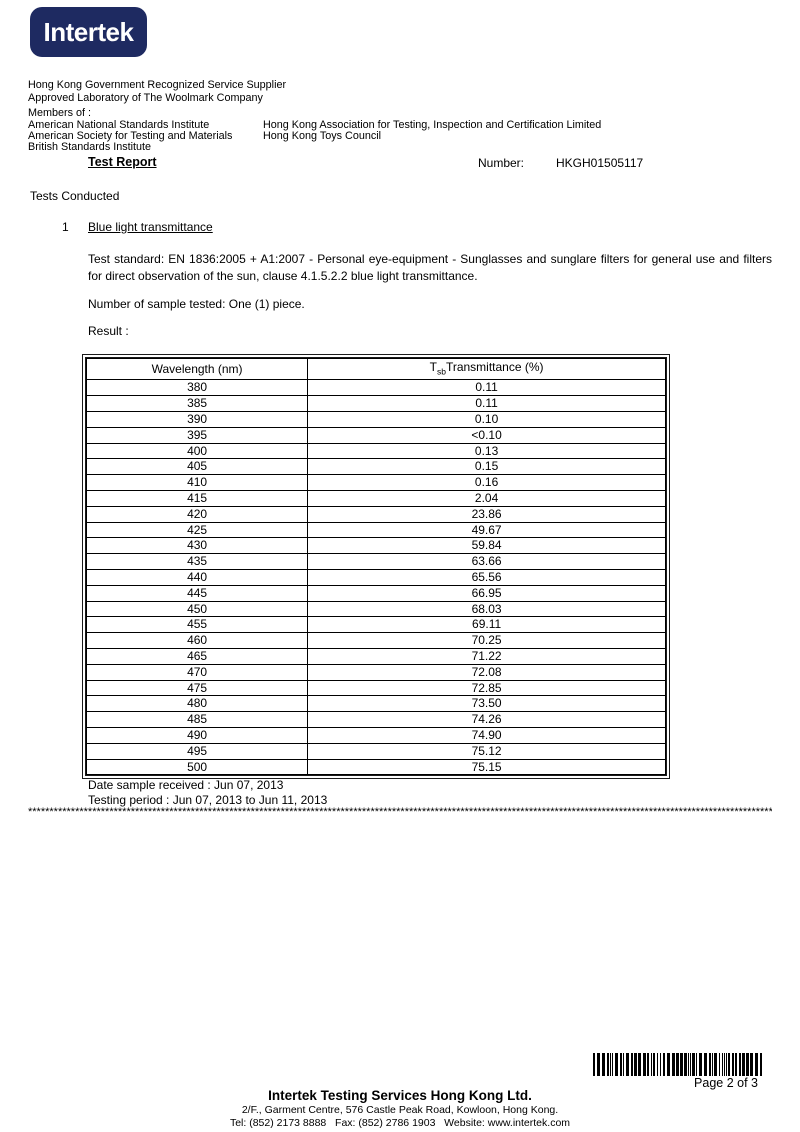  What do you see at coordinates (441, 371) in the screenshot?
I see `transmittance-header-subscript: sb` at bounding box center [441, 371].